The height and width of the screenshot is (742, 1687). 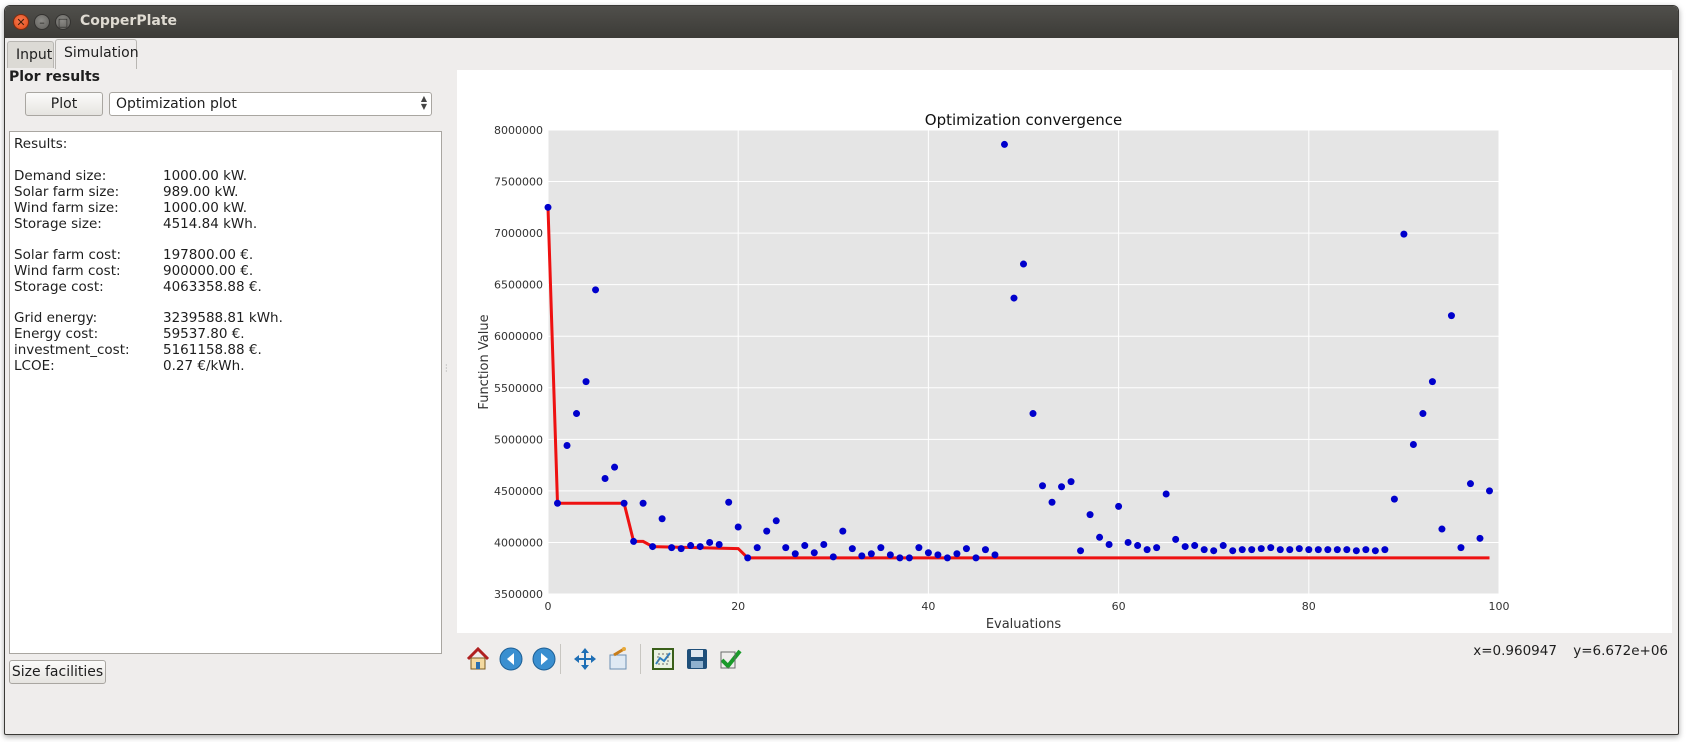 What do you see at coordinates (34, 366) in the screenshot?
I see `result-key: LCOE:` at bounding box center [34, 366].